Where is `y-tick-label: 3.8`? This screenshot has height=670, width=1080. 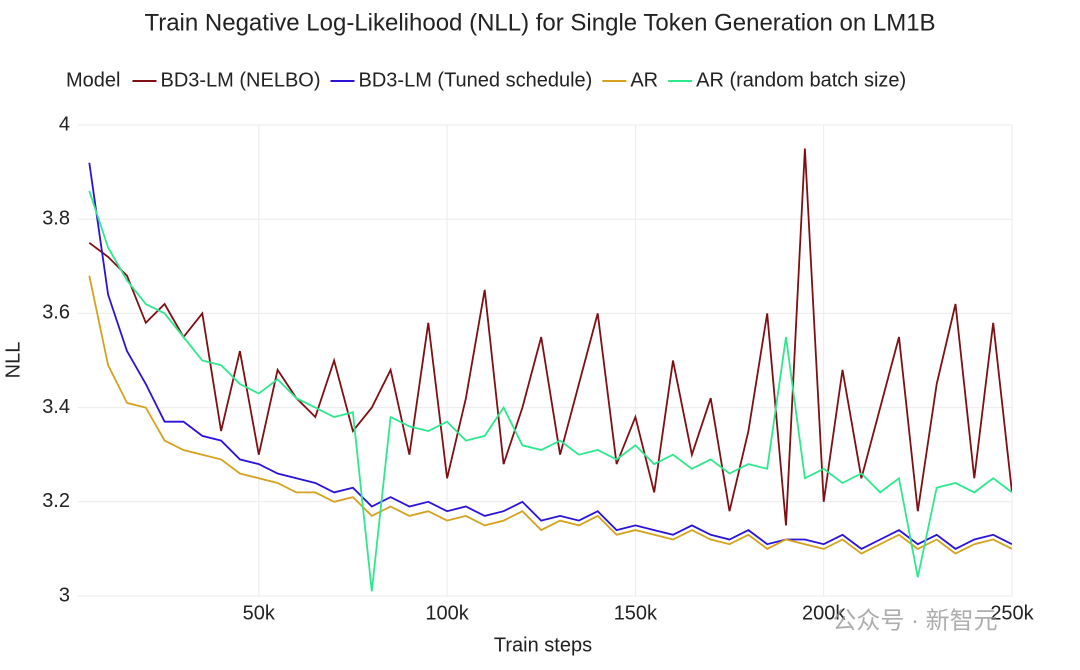 y-tick-label: 3.8 is located at coordinates (56, 218).